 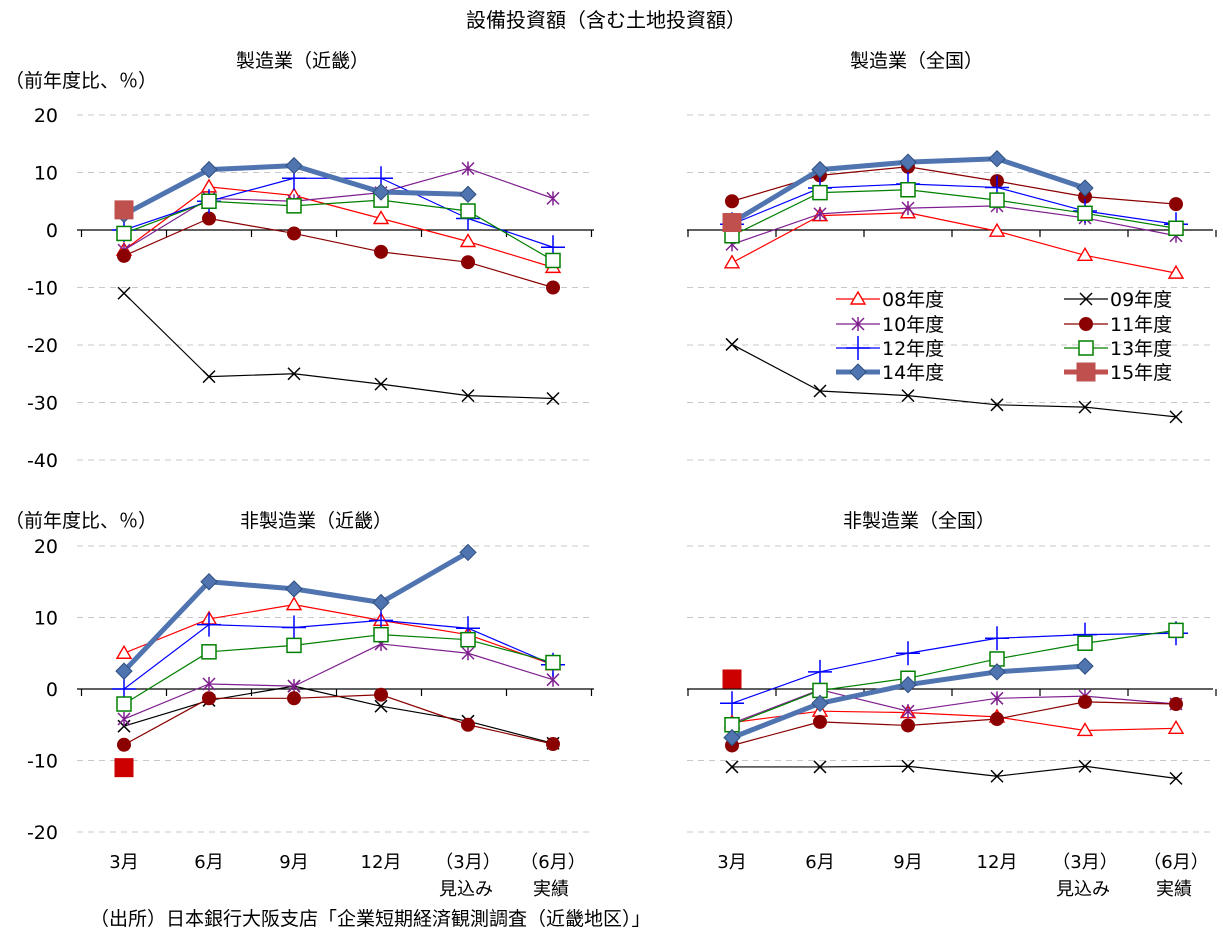 What do you see at coordinates (1141, 349) in the screenshot?
I see `legend-label: 13年度` at bounding box center [1141, 349].